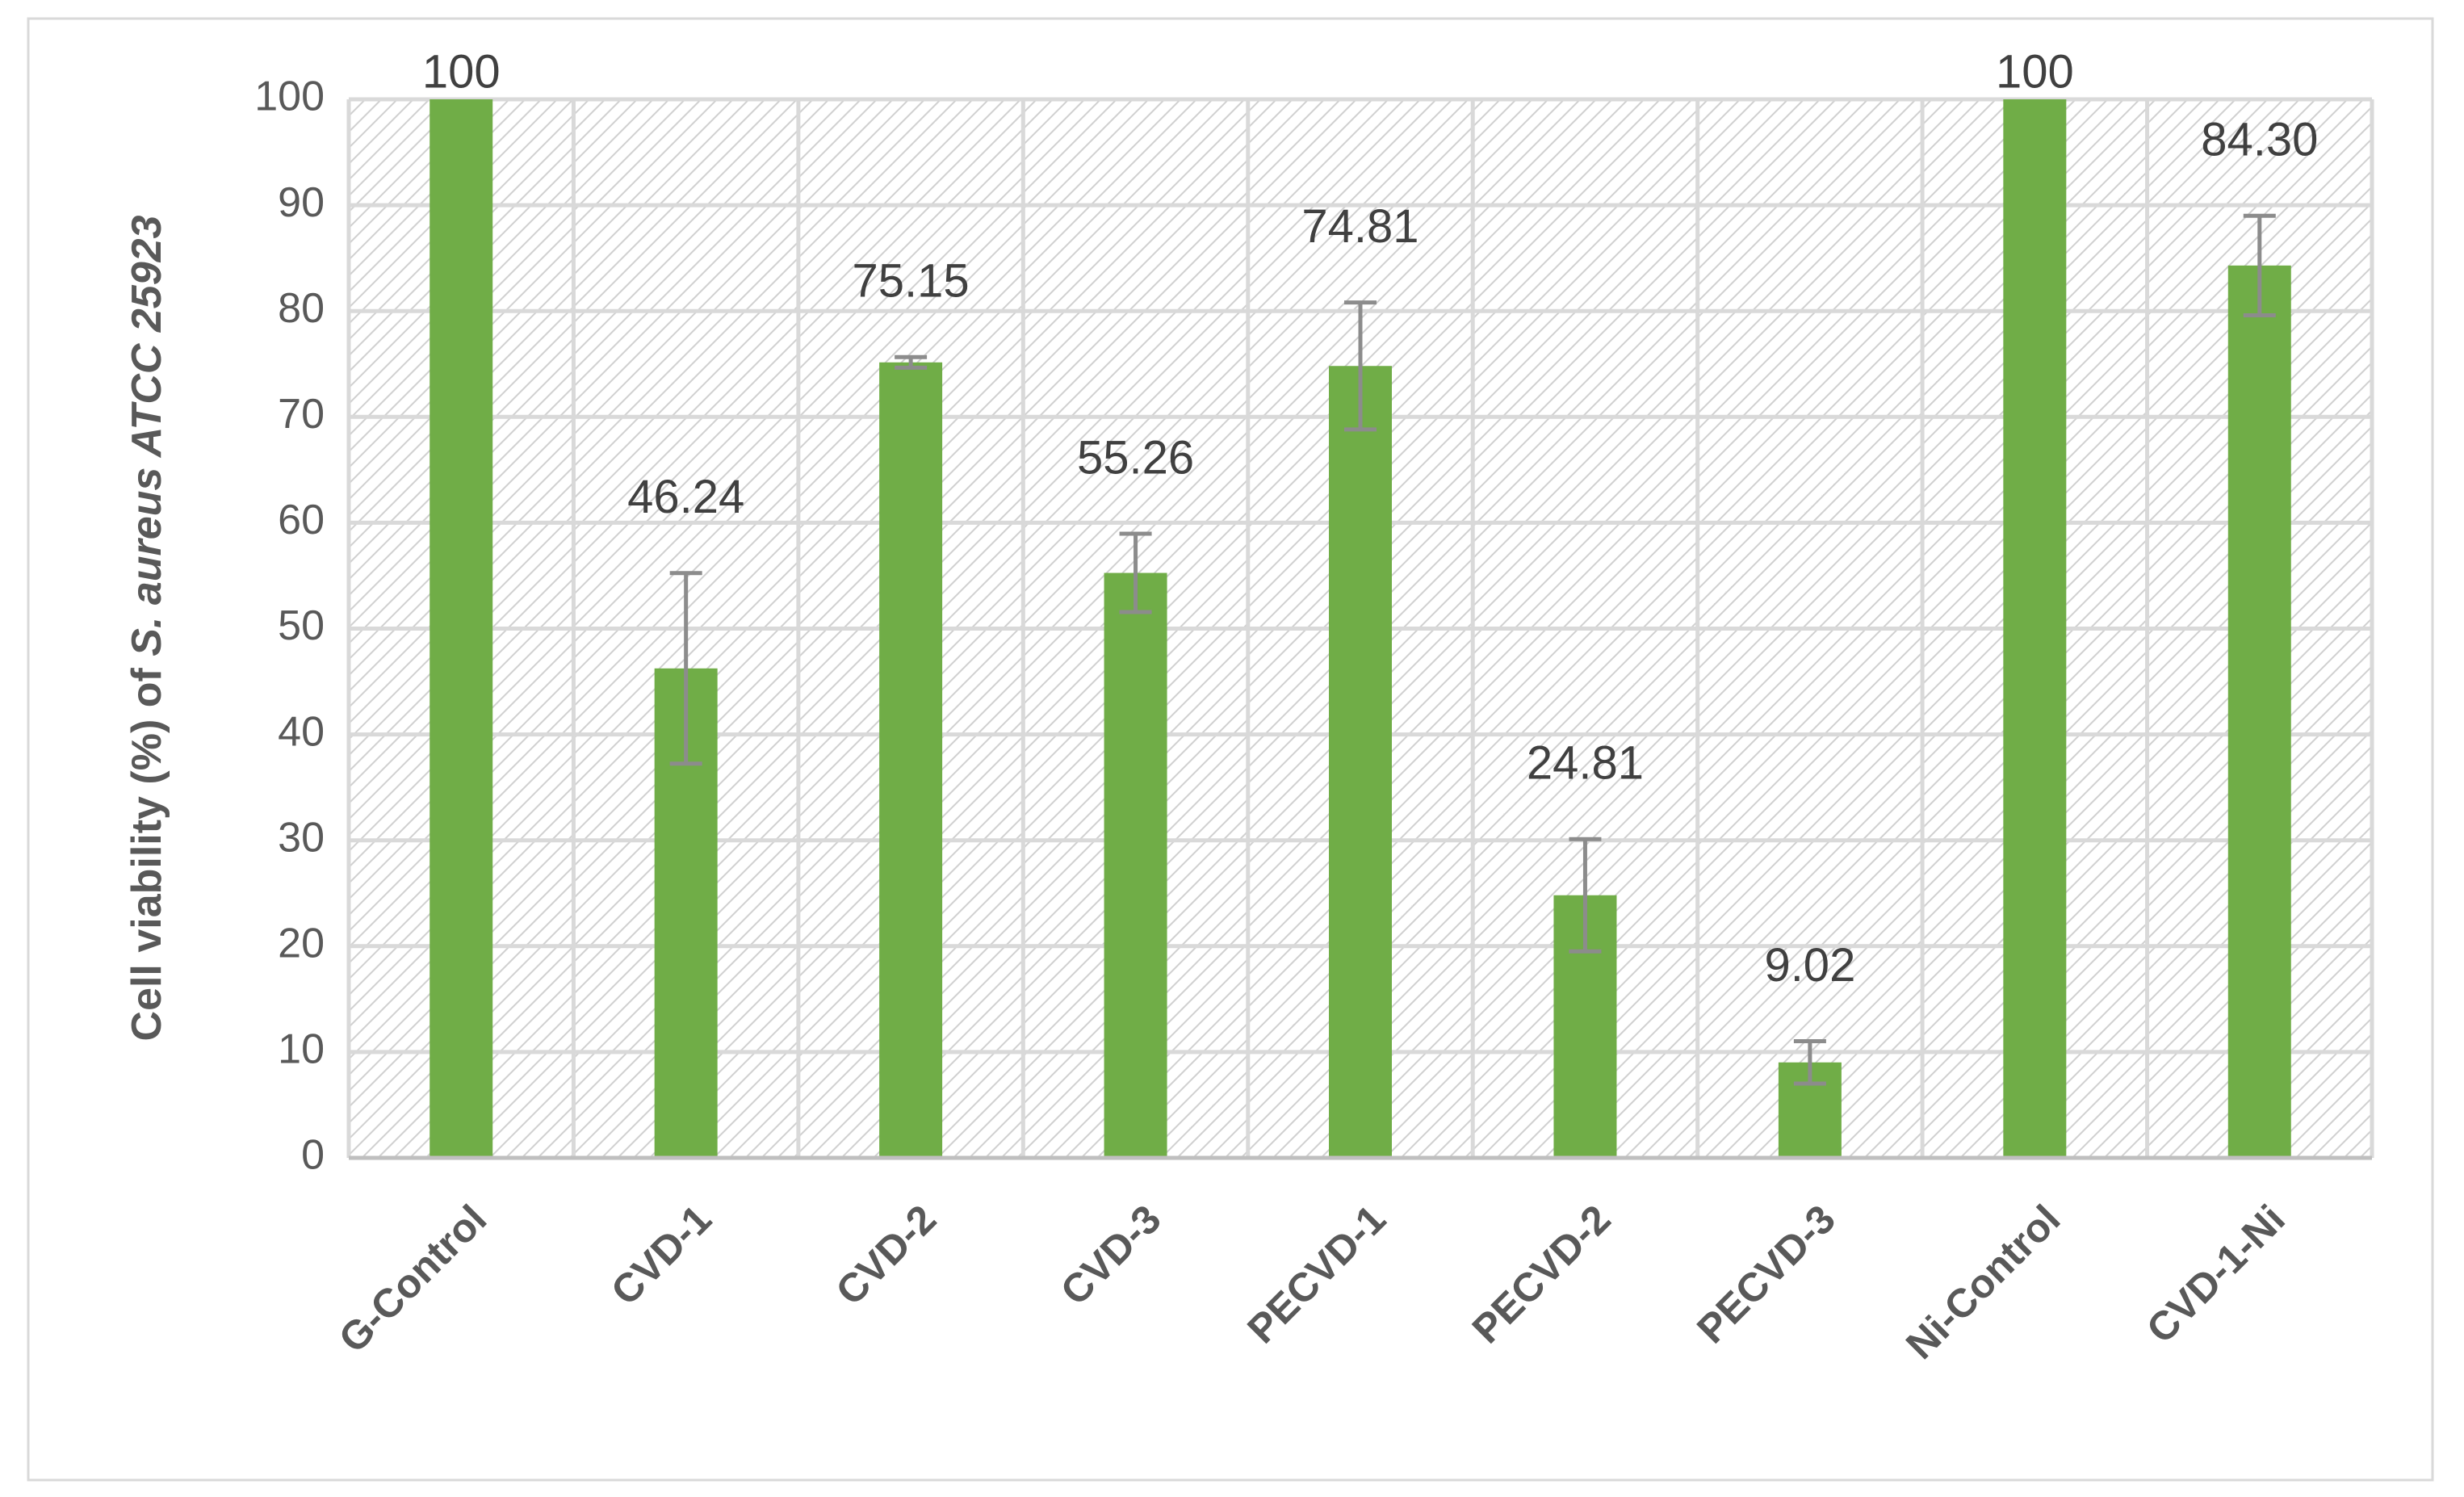 This screenshot has height=1497, width=2464. What do you see at coordinates (2259, 140) in the screenshot?
I see `value-label: 84.30` at bounding box center [2259, 140].